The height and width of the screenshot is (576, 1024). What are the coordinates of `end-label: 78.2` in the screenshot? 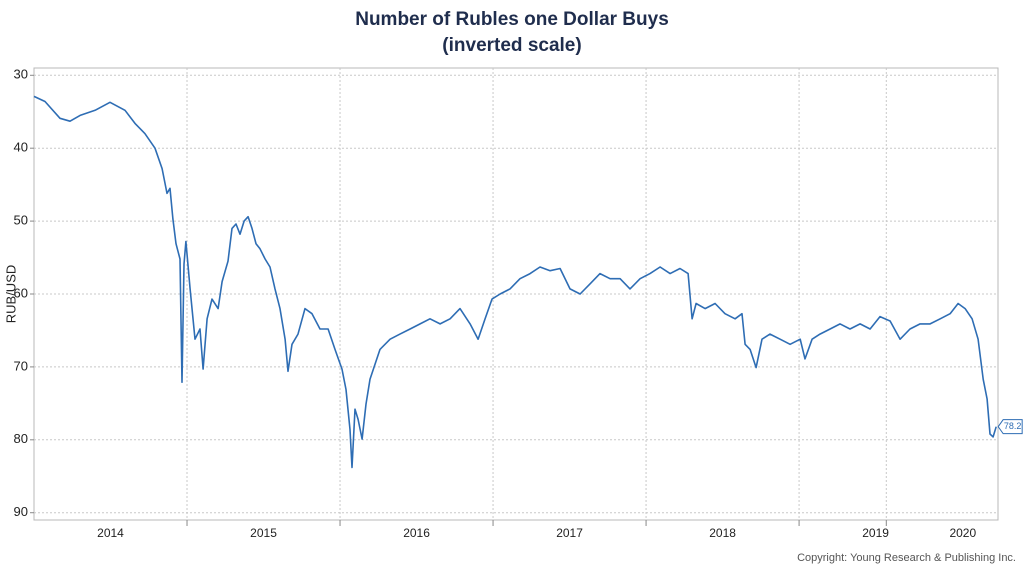 It's located at (1013, 426).